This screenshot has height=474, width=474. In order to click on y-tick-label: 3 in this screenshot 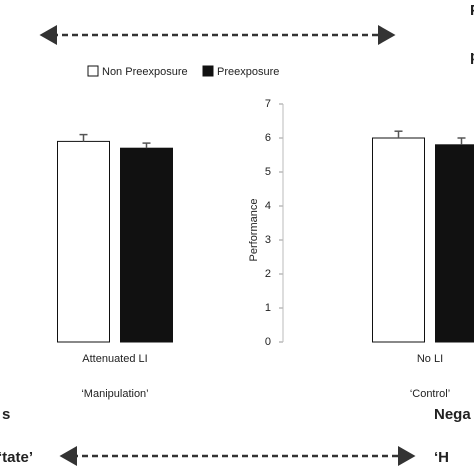, I will do `click(268, 240)`.